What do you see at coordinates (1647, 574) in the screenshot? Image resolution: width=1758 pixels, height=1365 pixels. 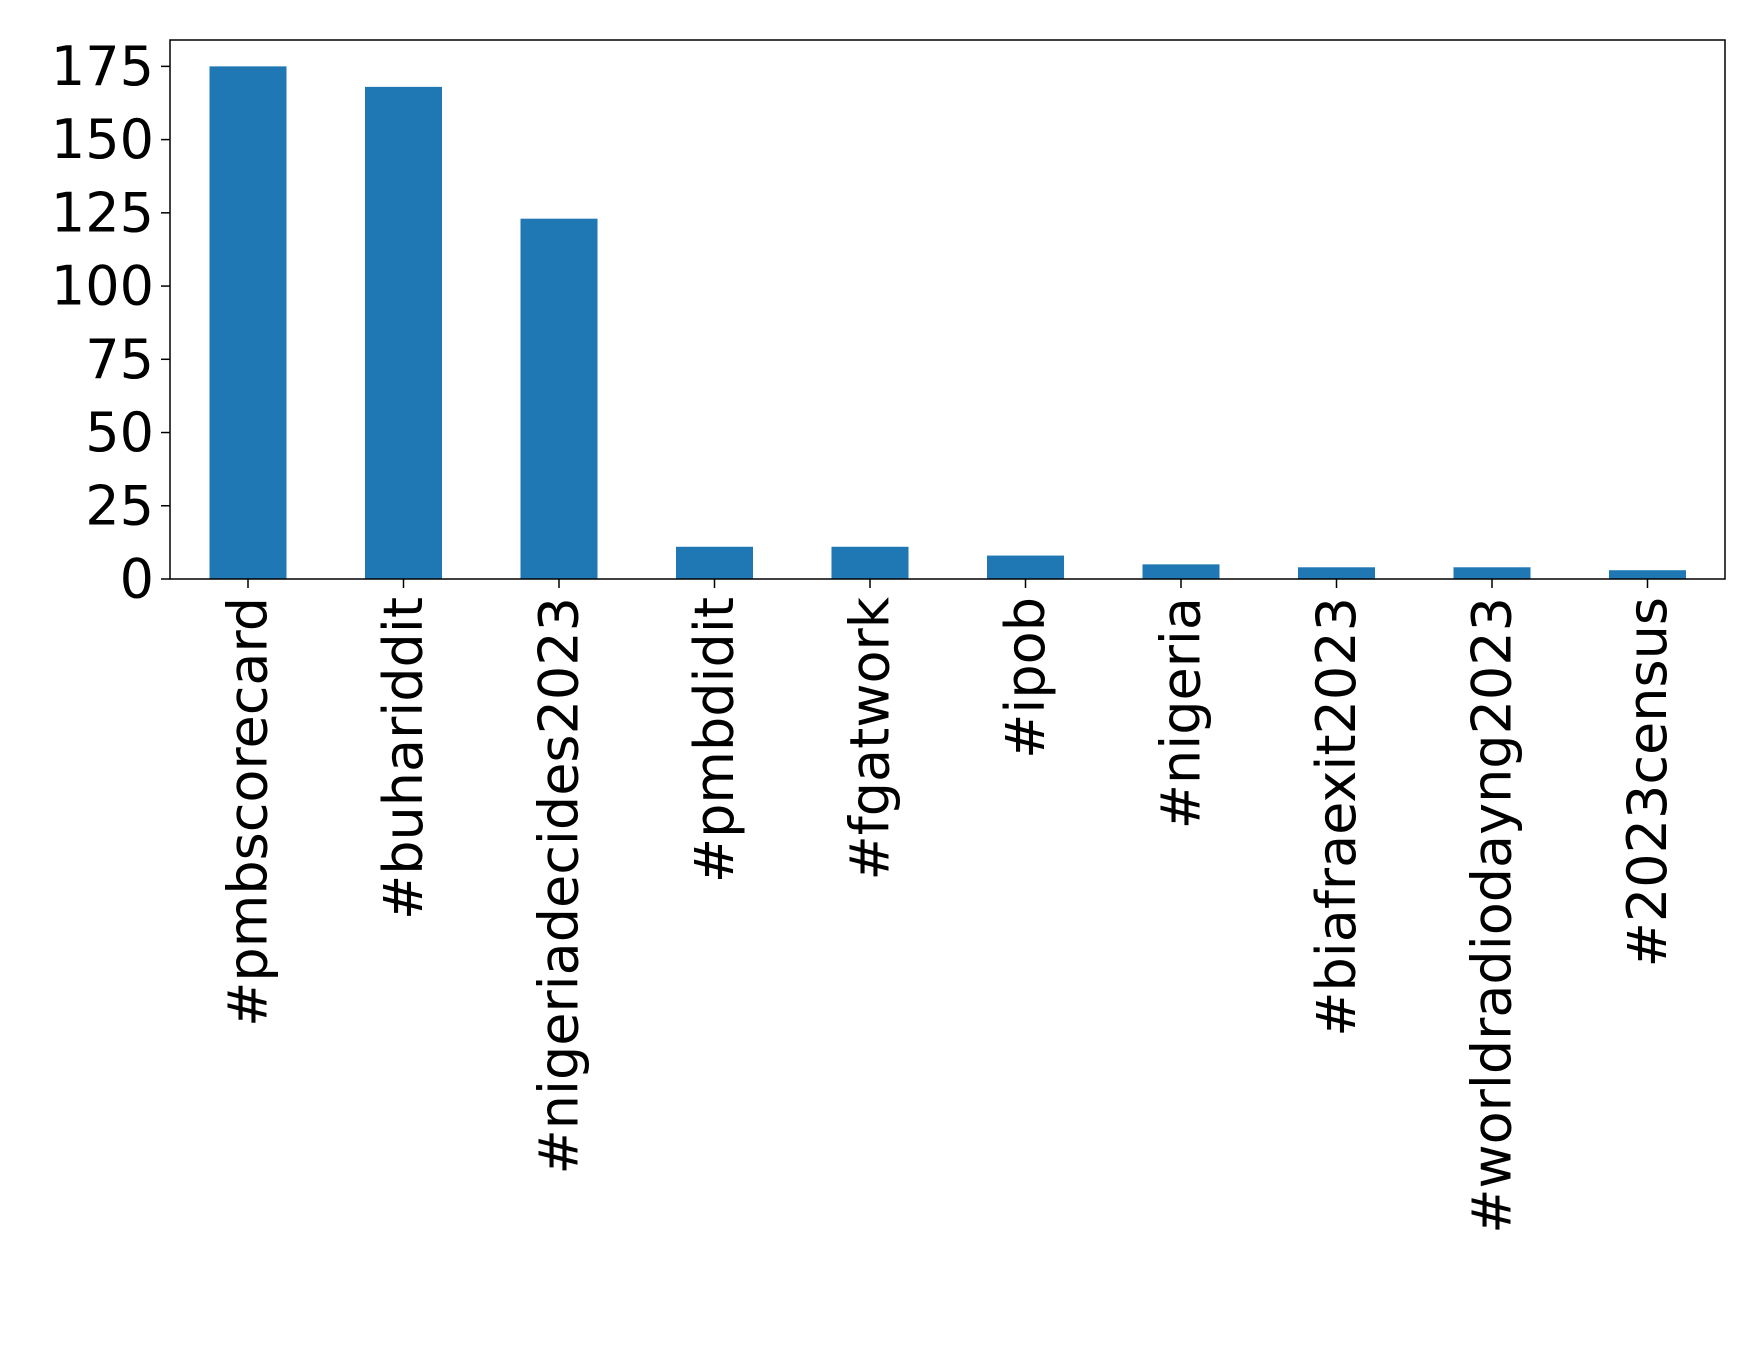 I see `bar-2023census` at bounding box center [1647, 574].